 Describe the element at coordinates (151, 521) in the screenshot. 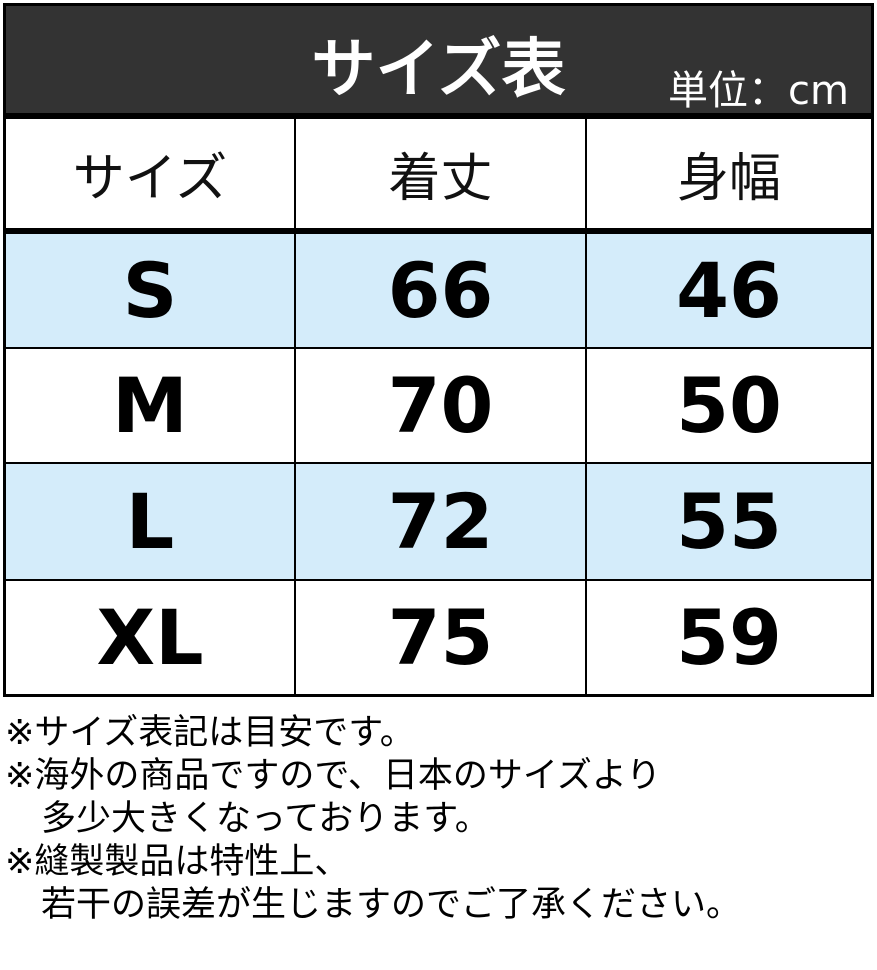

I see `size-cell: L` at that location.